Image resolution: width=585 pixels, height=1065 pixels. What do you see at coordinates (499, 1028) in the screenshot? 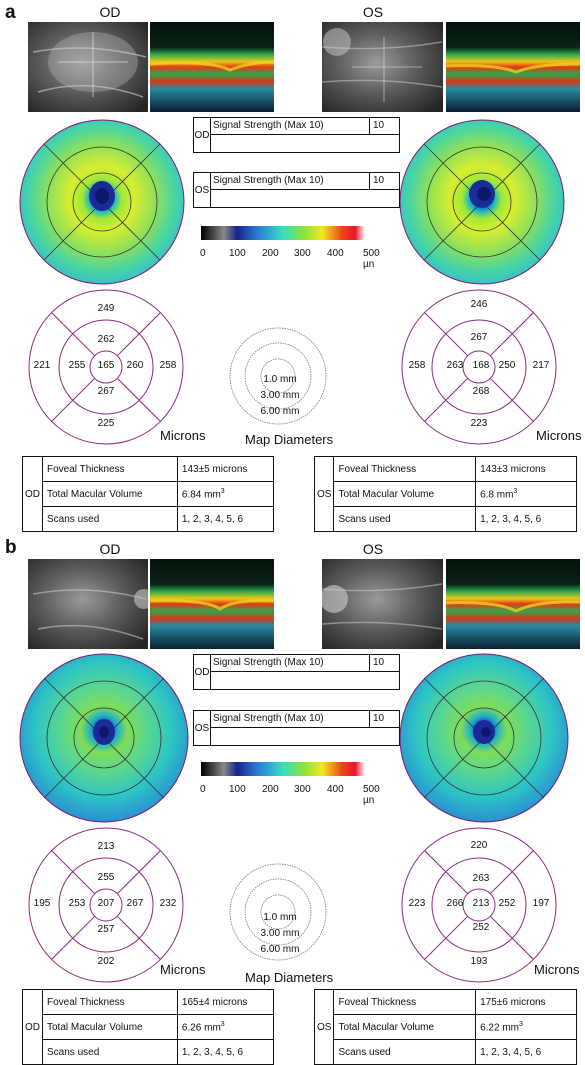
I see `macular-volume-value: 6.22 mm` at bounding box center [499, 1028].